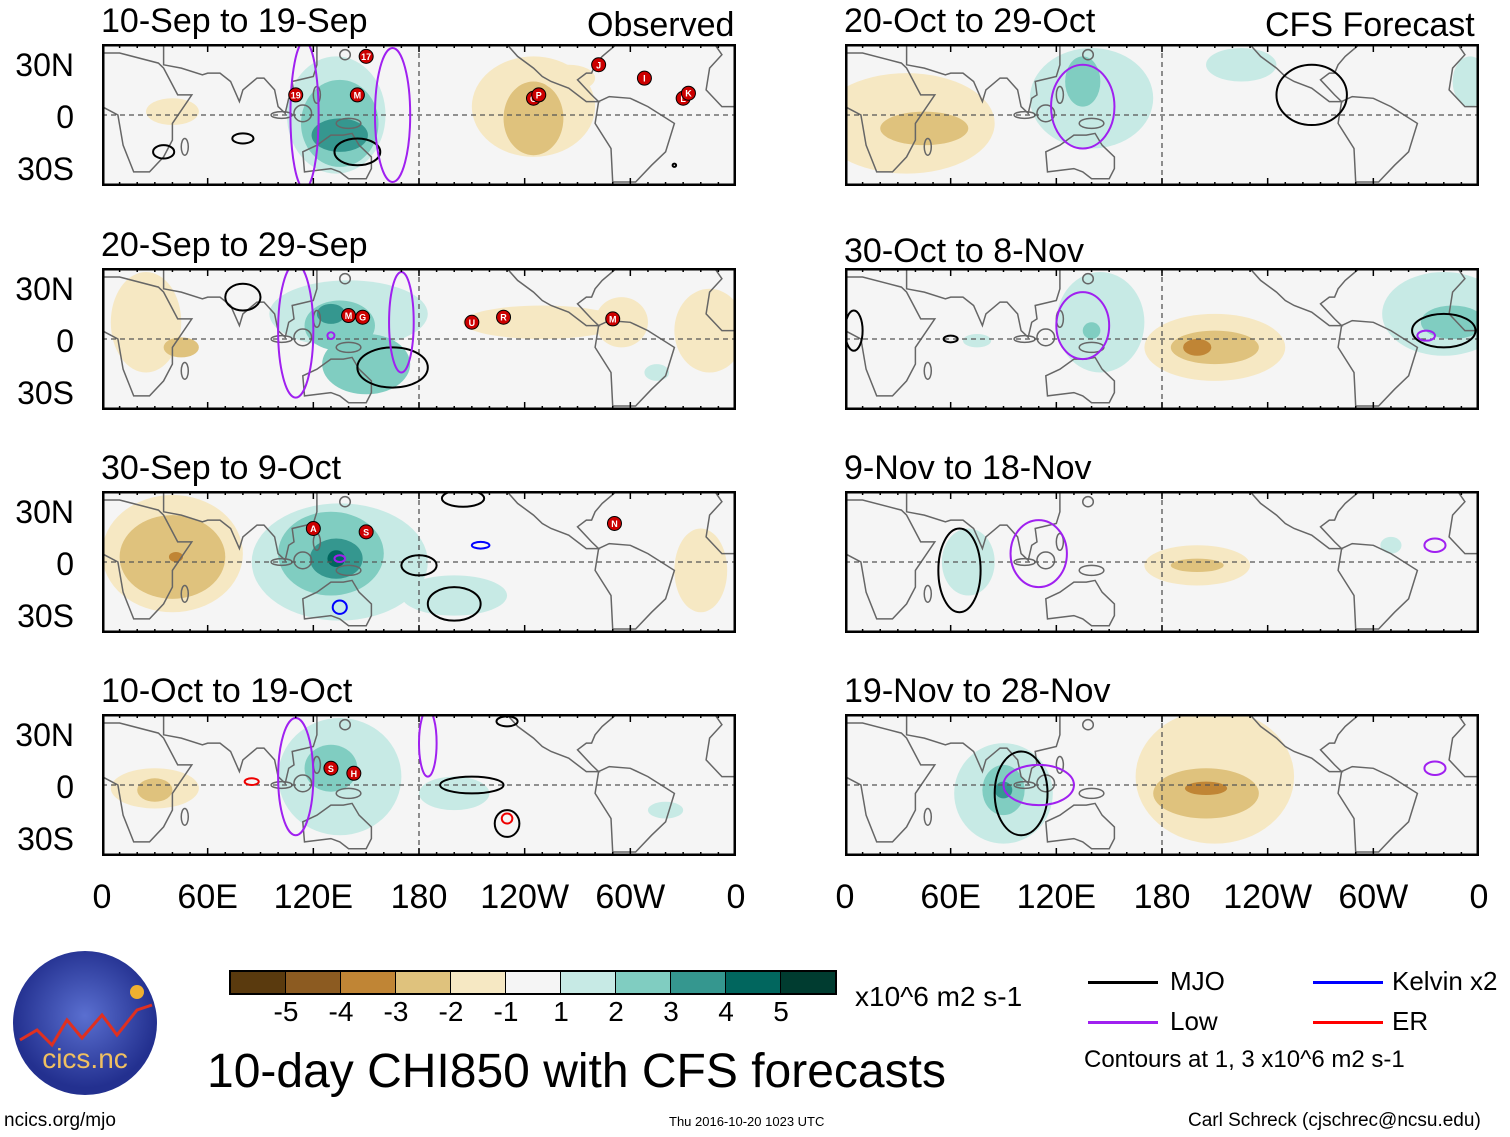 This screenshot has height=1137, width=1510. What do you see at coordinates (1370, 25) in the screenshot?
I see `cfs-forecast-header: CFS Forecast` at bounding box center [1370, 25].